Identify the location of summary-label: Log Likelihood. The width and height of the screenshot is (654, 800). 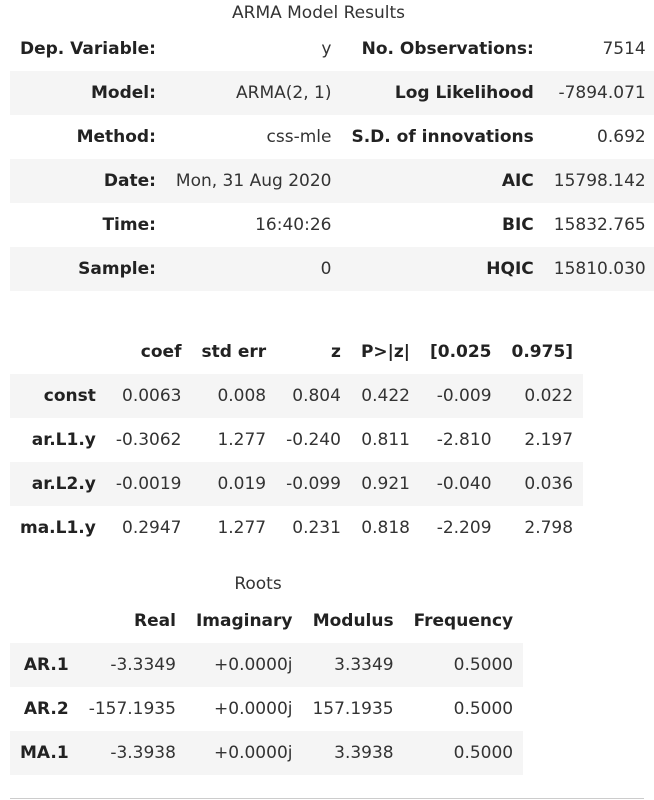
(464, 93).